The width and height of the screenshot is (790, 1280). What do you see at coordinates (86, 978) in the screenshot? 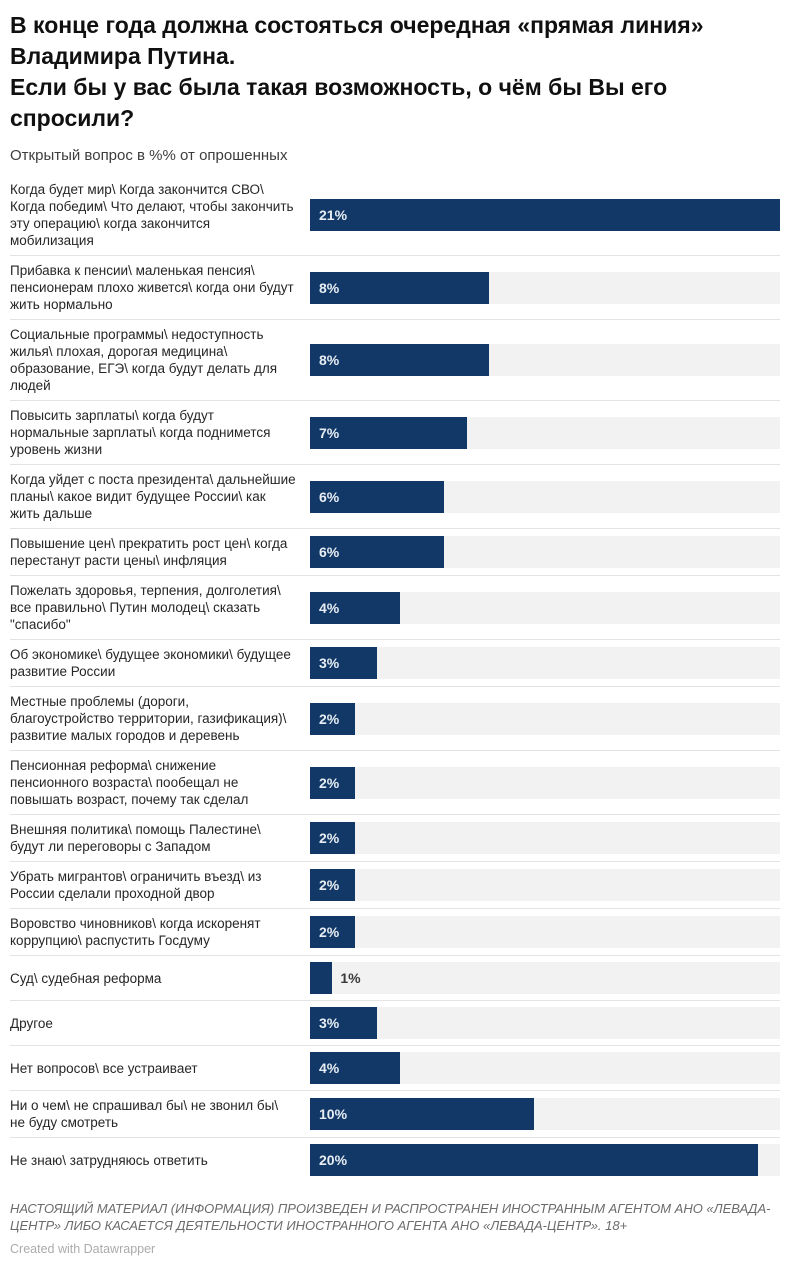
I see `category-label: Суд\ судебная реформа` at bounding box center [86, 978].